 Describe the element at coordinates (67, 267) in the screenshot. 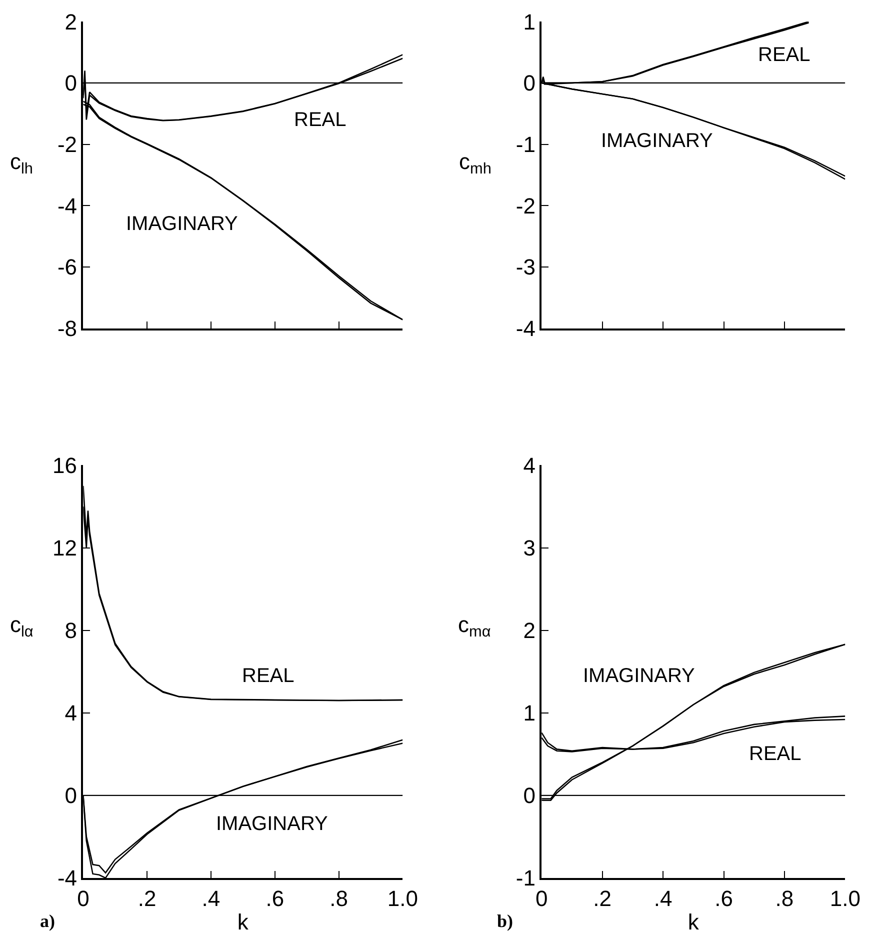

I see `y-tick-label: -6` at that location.